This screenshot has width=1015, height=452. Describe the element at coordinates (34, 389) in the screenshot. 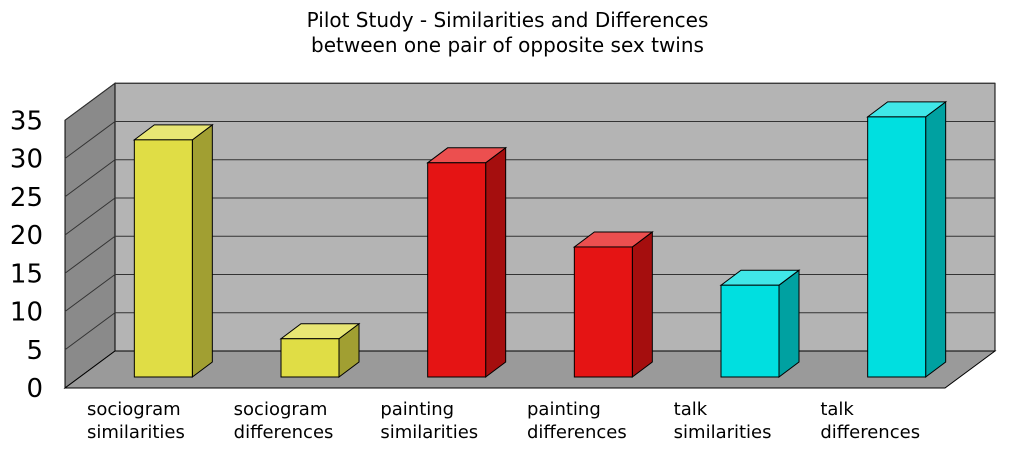

I see `y-tick-label: 0` at that location.